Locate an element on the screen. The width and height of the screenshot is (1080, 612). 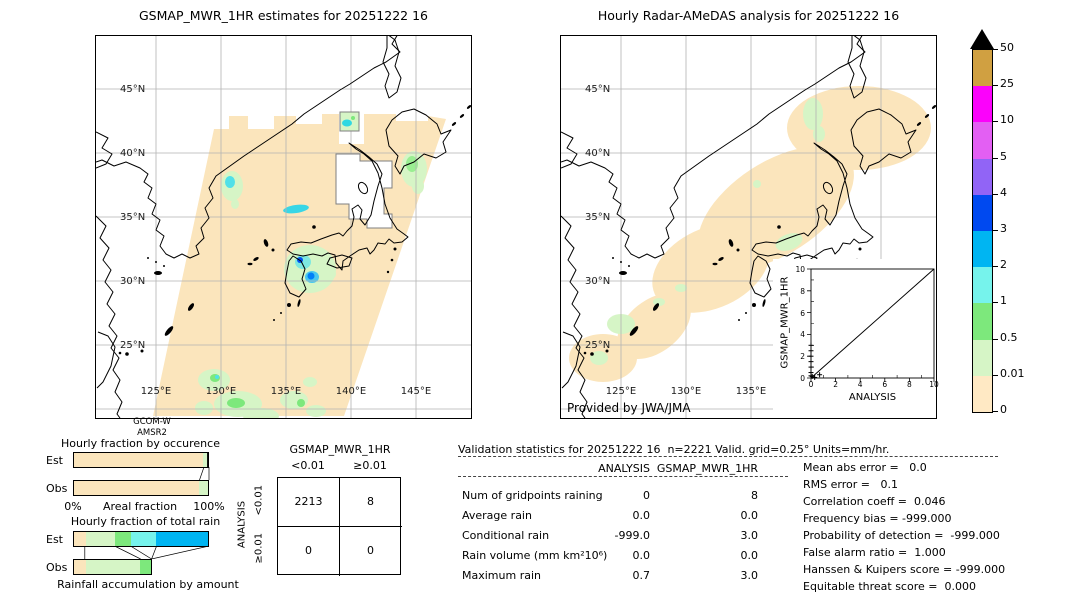
data-credit: Provided by JWA/JMA is located at coordinates (629, 408).